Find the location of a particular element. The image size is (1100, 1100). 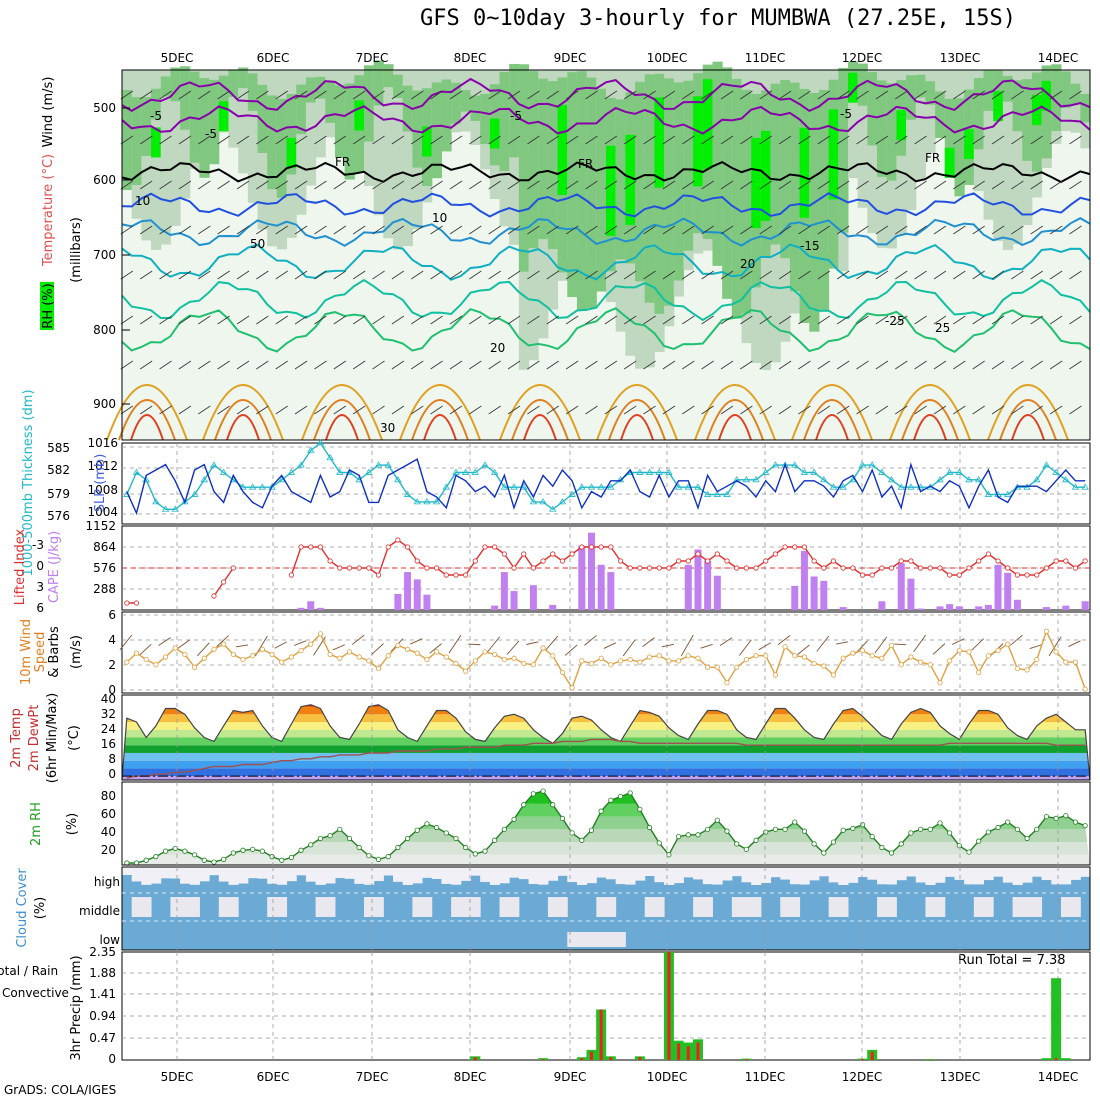

slp-series is located at coordinates (606, 487).